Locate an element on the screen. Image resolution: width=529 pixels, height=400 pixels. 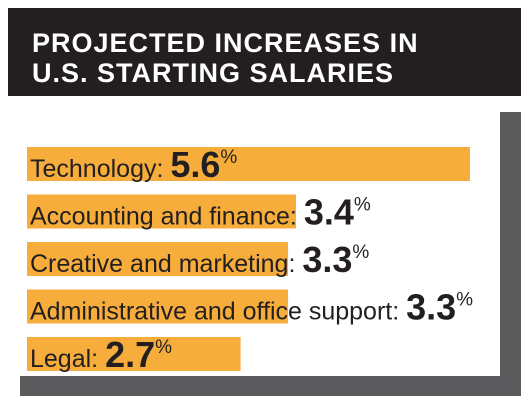
unit-label-1: % is located at coordinates (362, 205).